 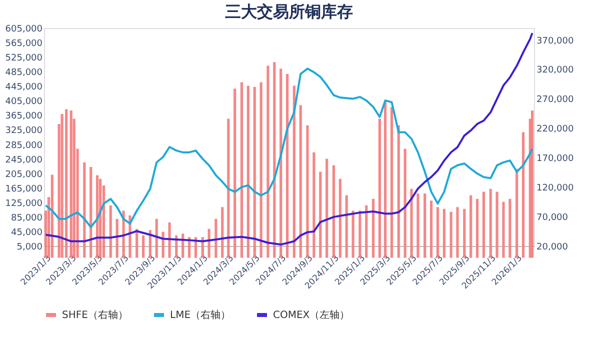 I want to click on y2-tick-label: 320,000, so click(x=555, y=71).